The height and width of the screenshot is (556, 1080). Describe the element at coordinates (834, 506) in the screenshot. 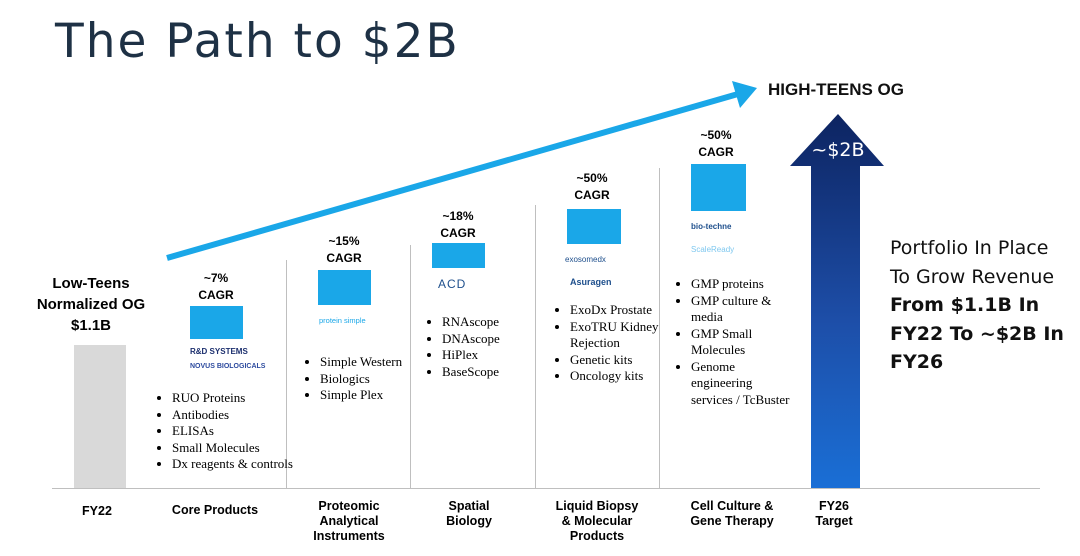

I see `category-label-line: FY26` at that location.